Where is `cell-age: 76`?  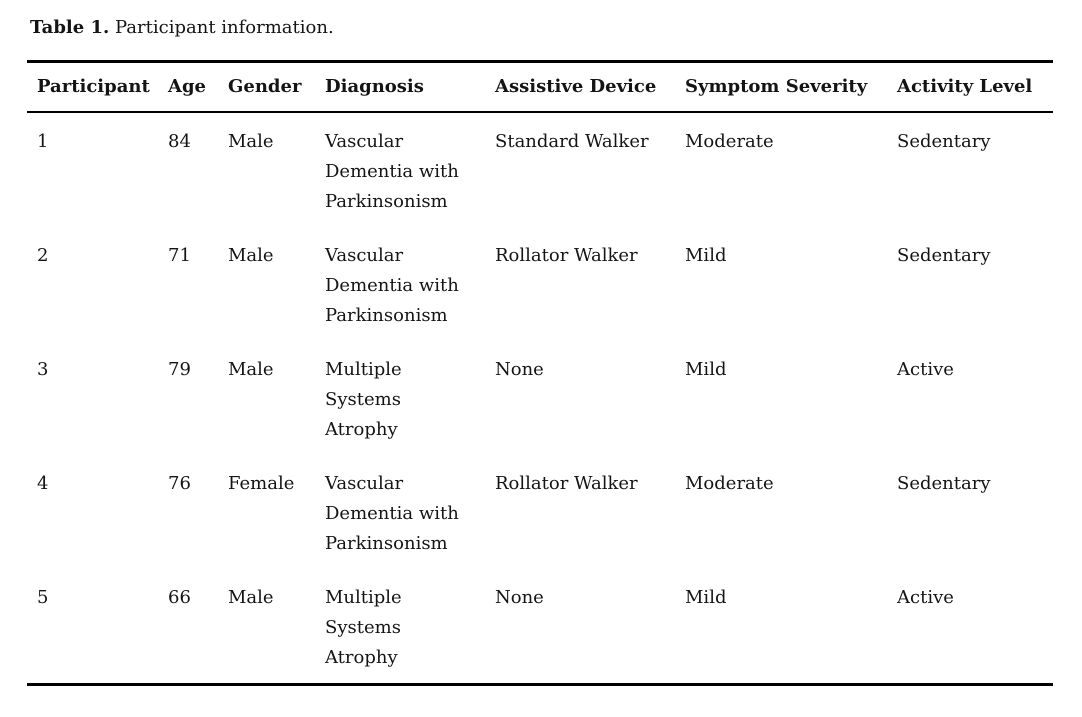 cell-age: 76 is located at coordinates (179, 483).